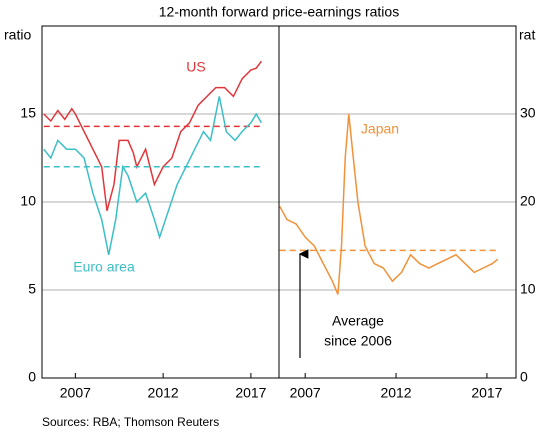 The width and height of the screenshot is (540, 433). What do you see at coordinates (358, 321) in the screenshot?
I see `annotation: Average` at bounding box center [358, 321].